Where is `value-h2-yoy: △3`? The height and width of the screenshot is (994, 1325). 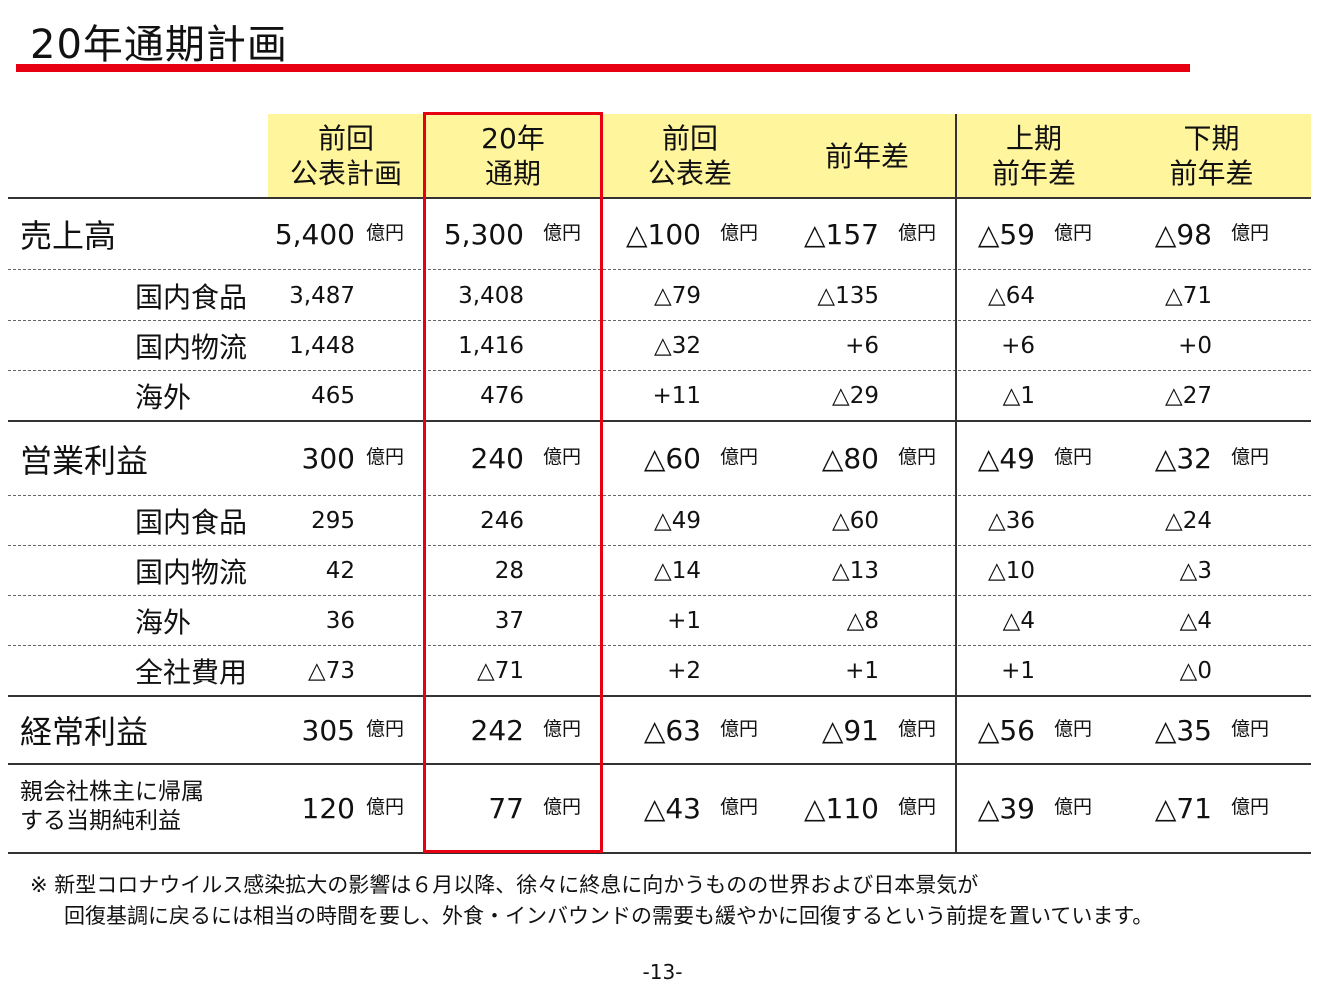
value-h2-yoy: △3 is located at coordinates (1195, 571).